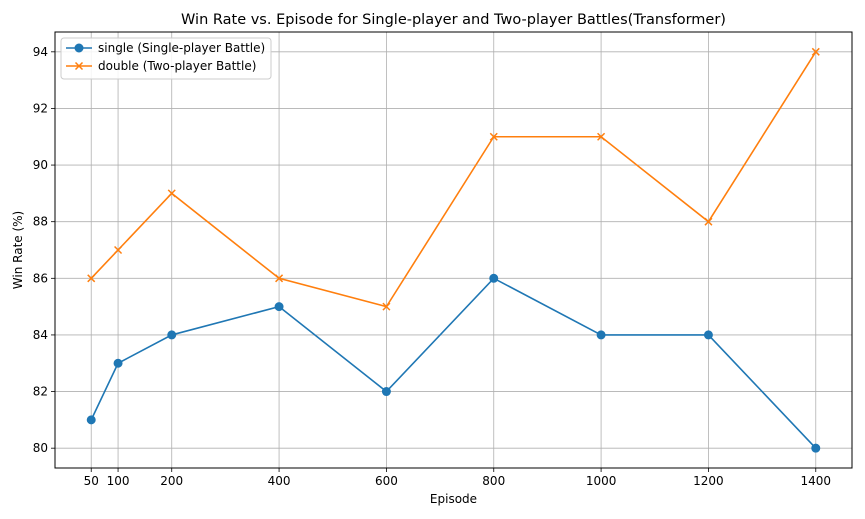  I want to click on y-tick-label: 94, so click(40, 52).